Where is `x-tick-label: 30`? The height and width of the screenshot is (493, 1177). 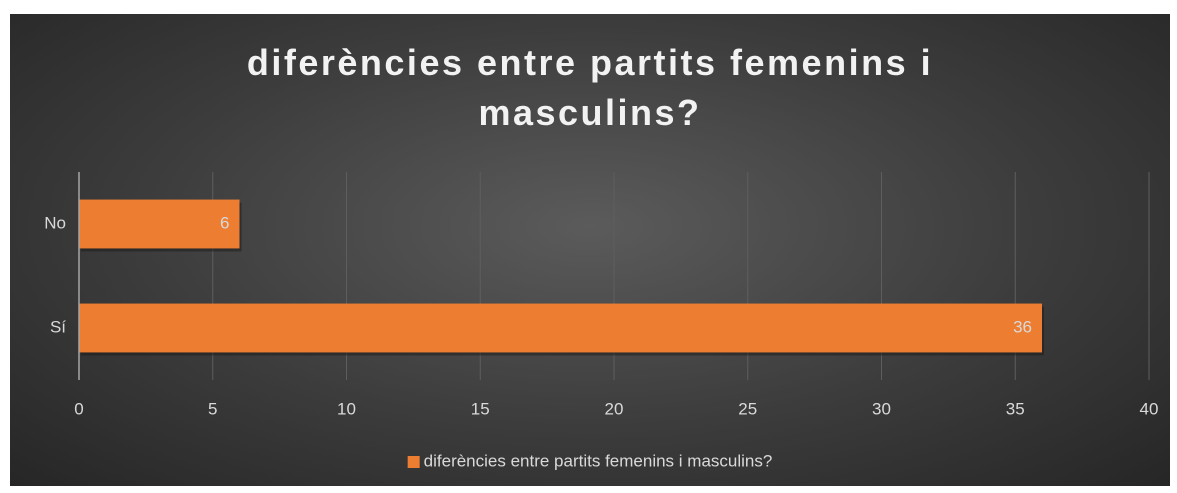 x-tick-label: 30 is located at coordinates (881, 408).